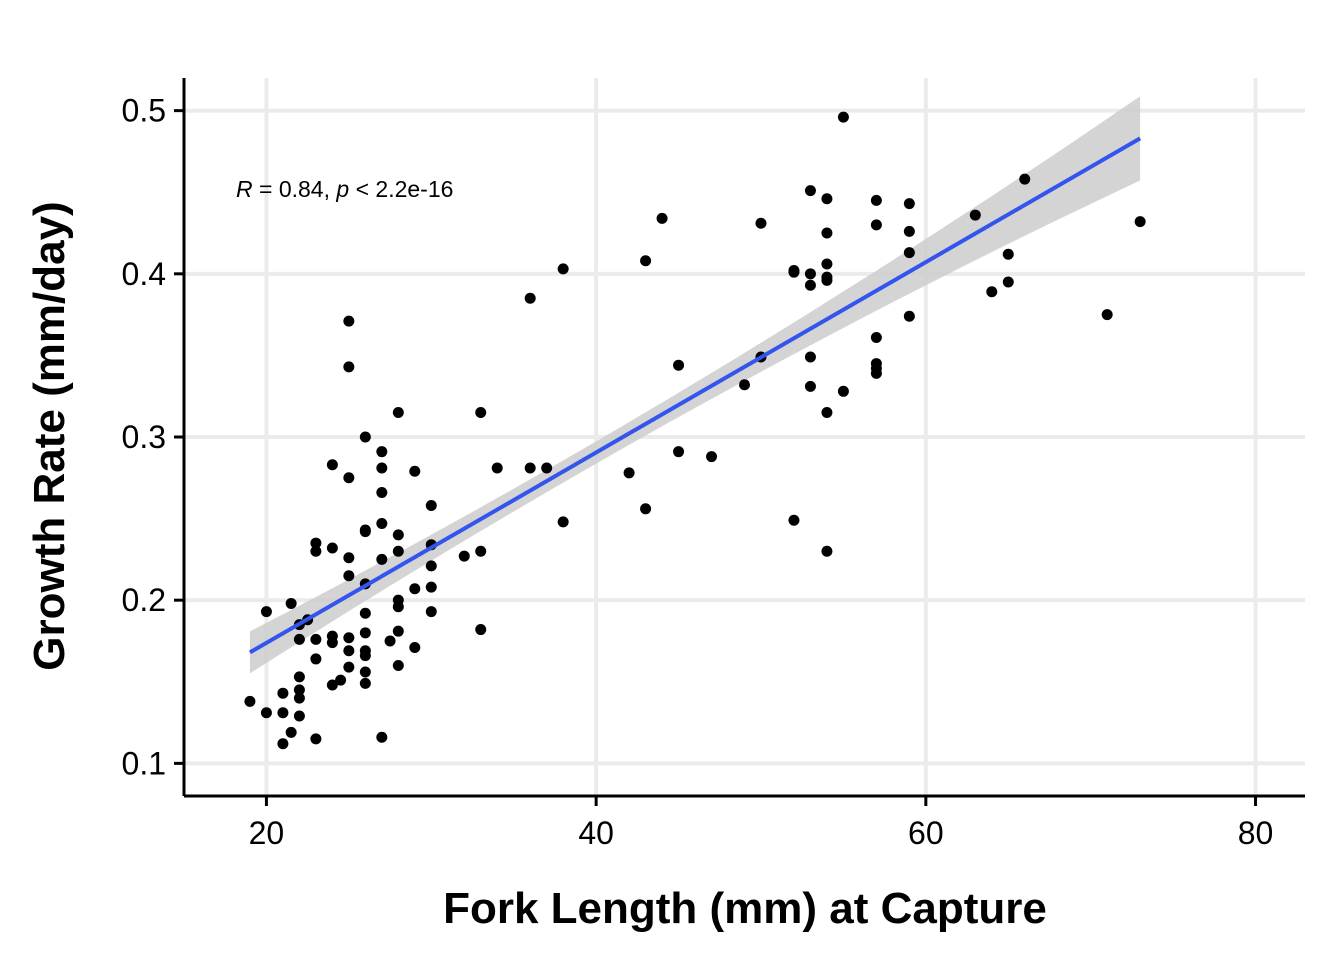 This screenshot has width=1344, height=960. What do you see at coordinates (295, 189) in the screenshot?
I see `r-value: = 0.84,` at bounding box center [295, 189].